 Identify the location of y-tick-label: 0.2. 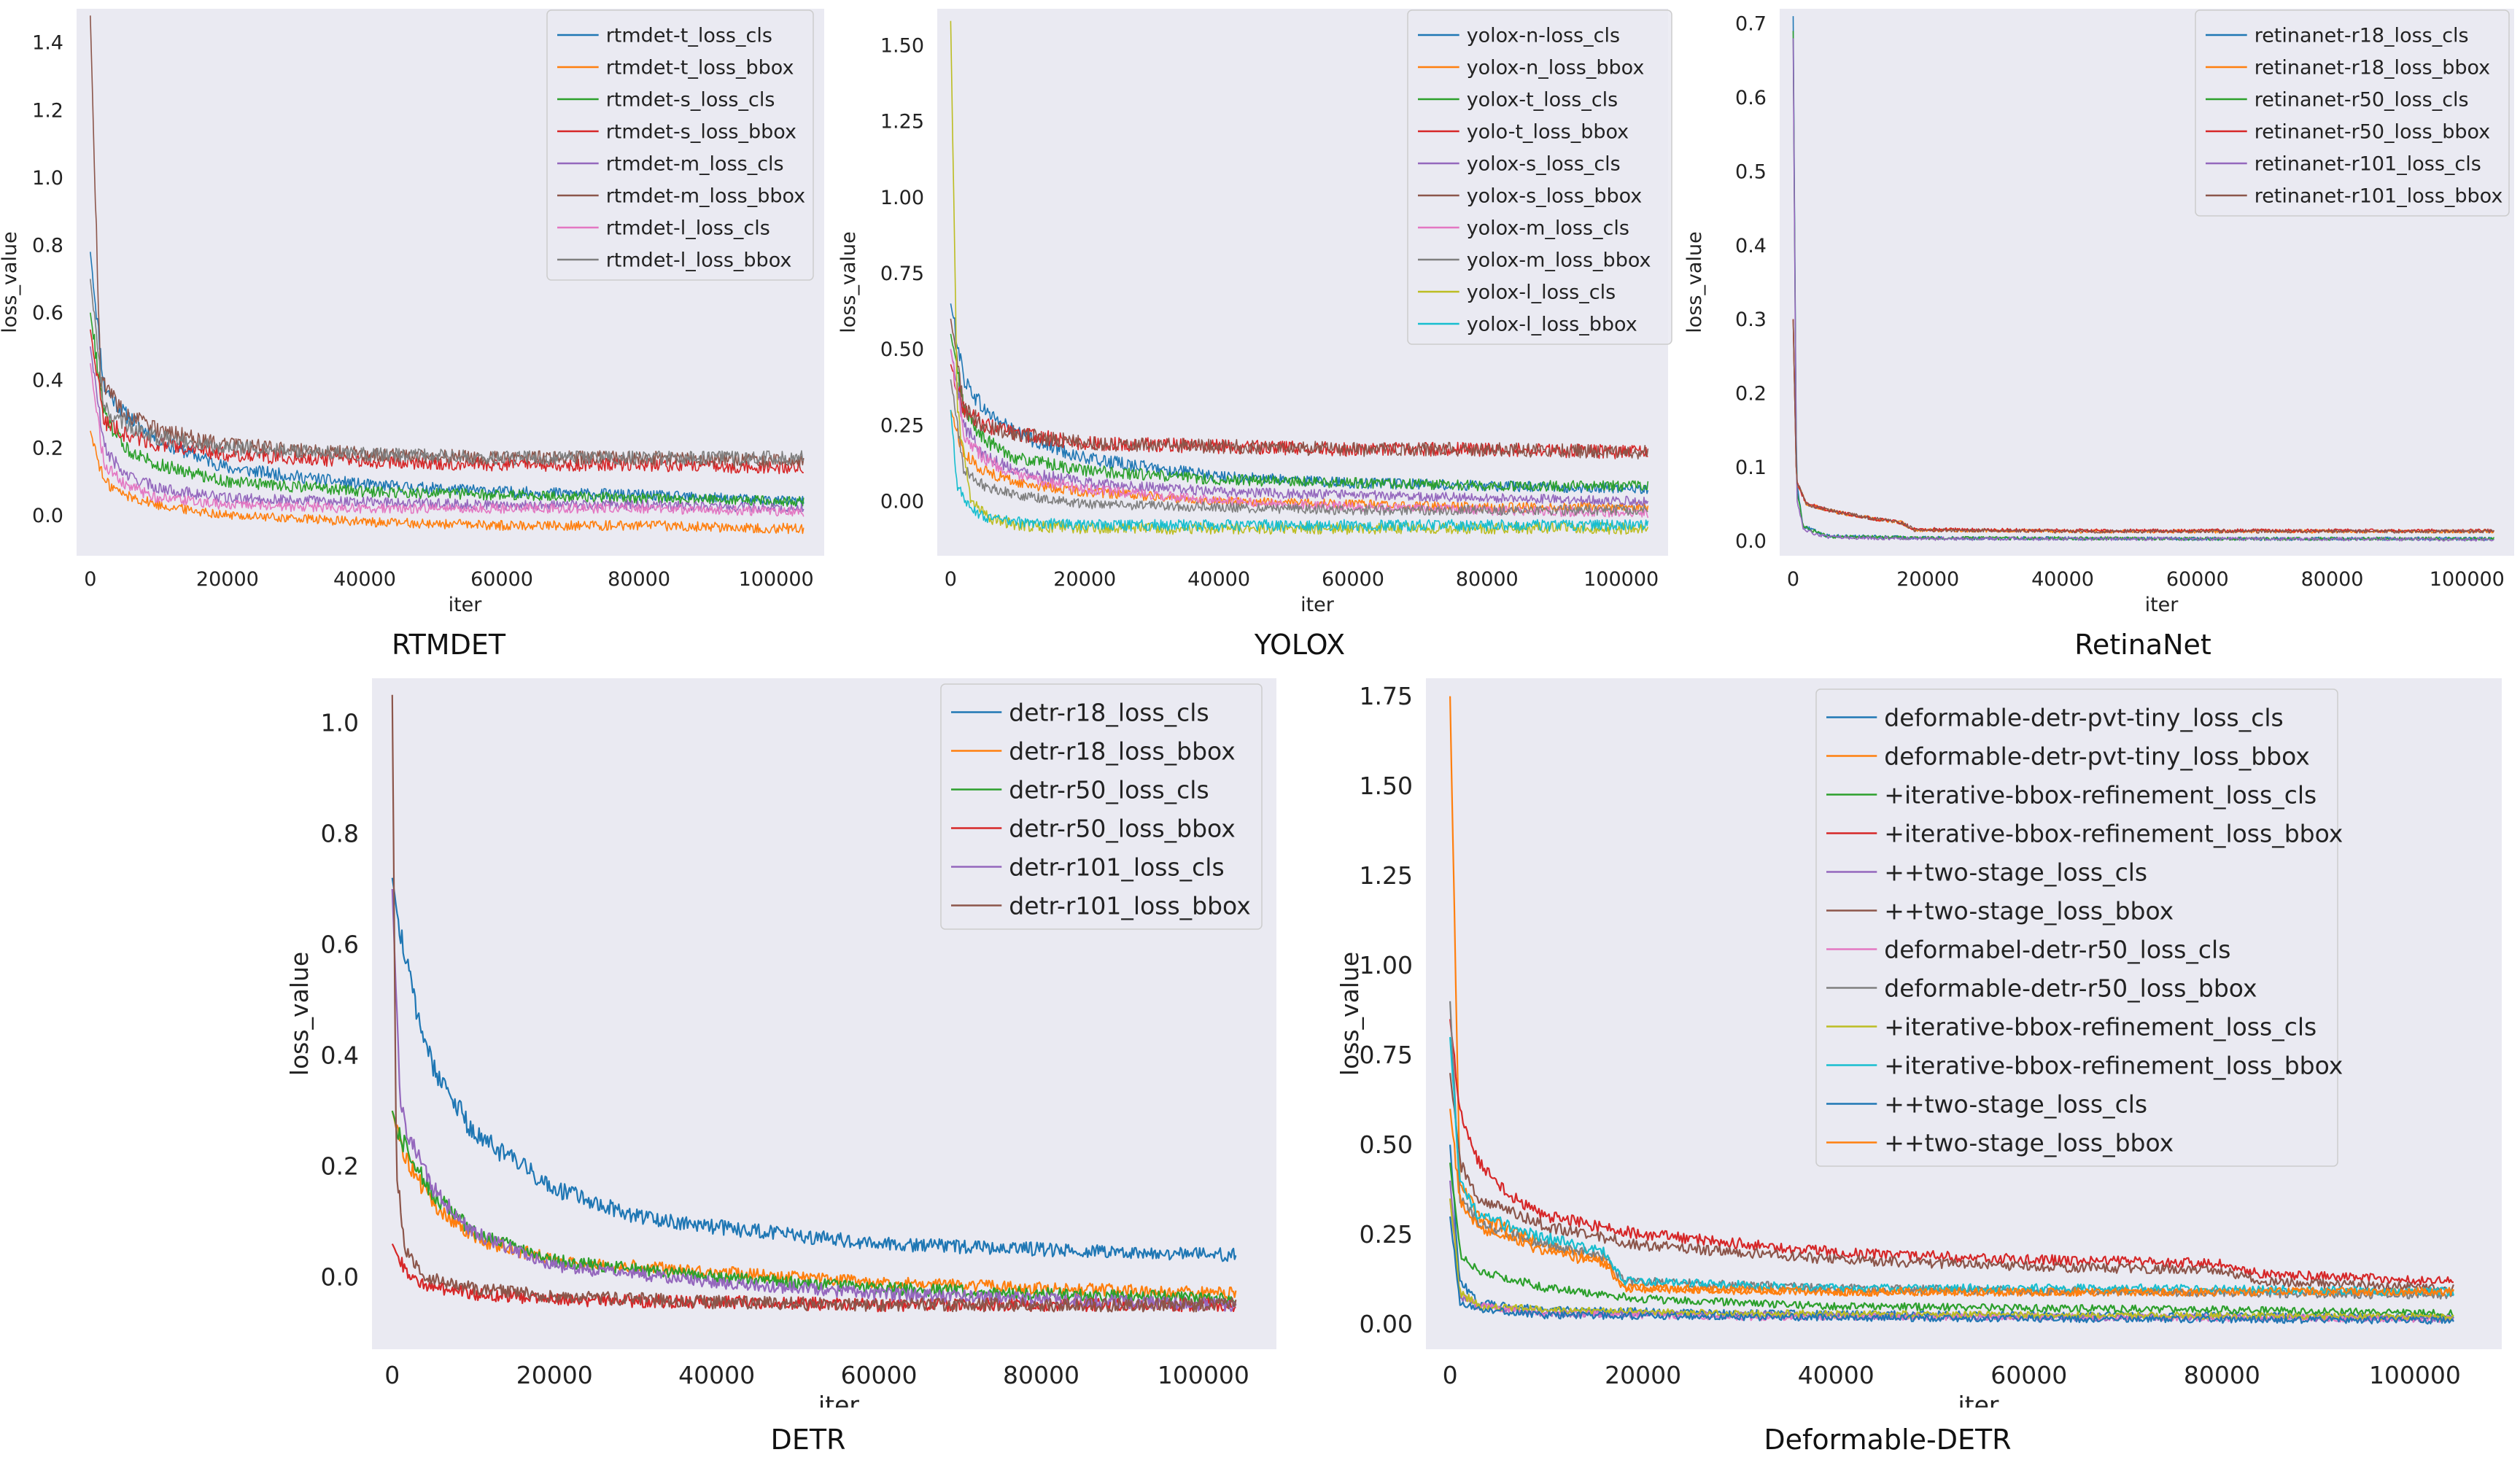
(340, 1166).